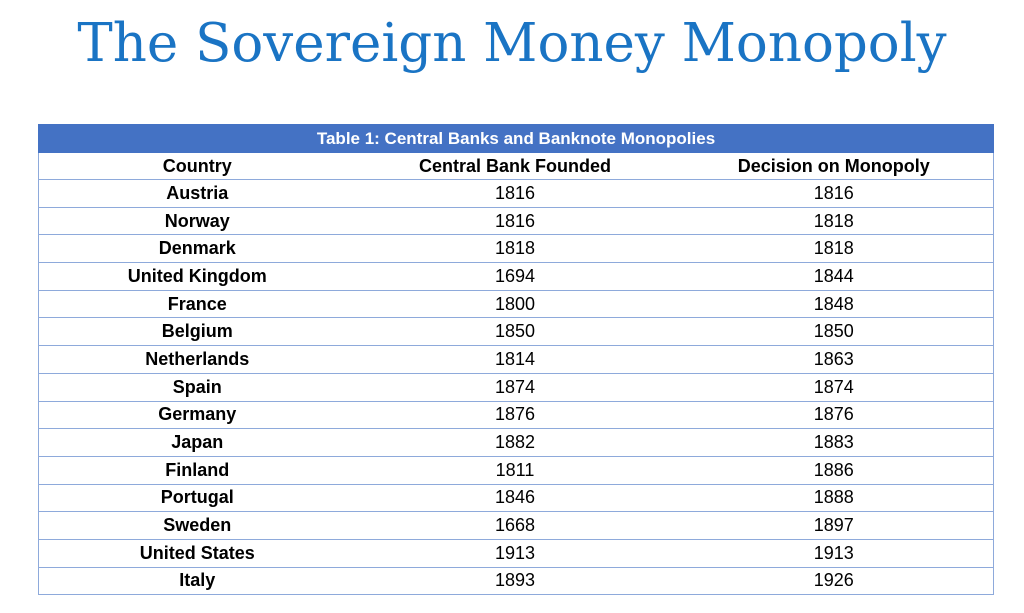  I want to click on monopoly-cell: 1844, so click(834, 276).